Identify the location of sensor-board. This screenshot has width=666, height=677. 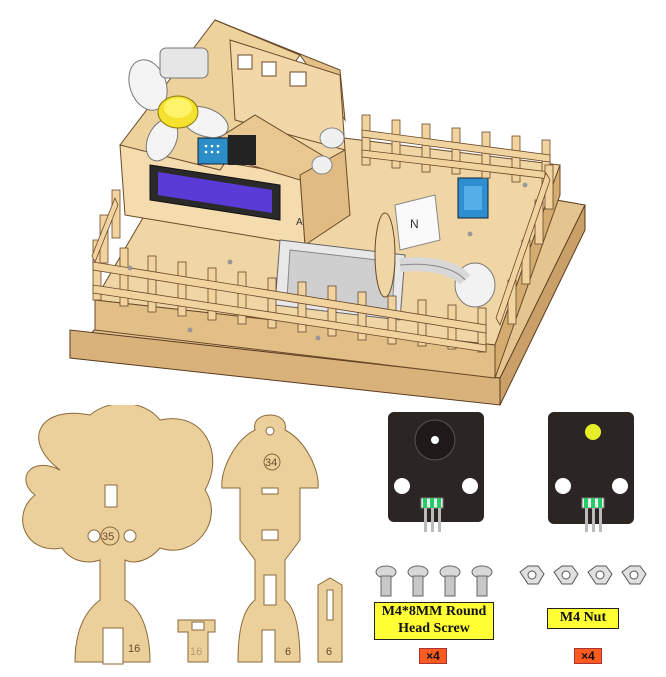
(242, 150).